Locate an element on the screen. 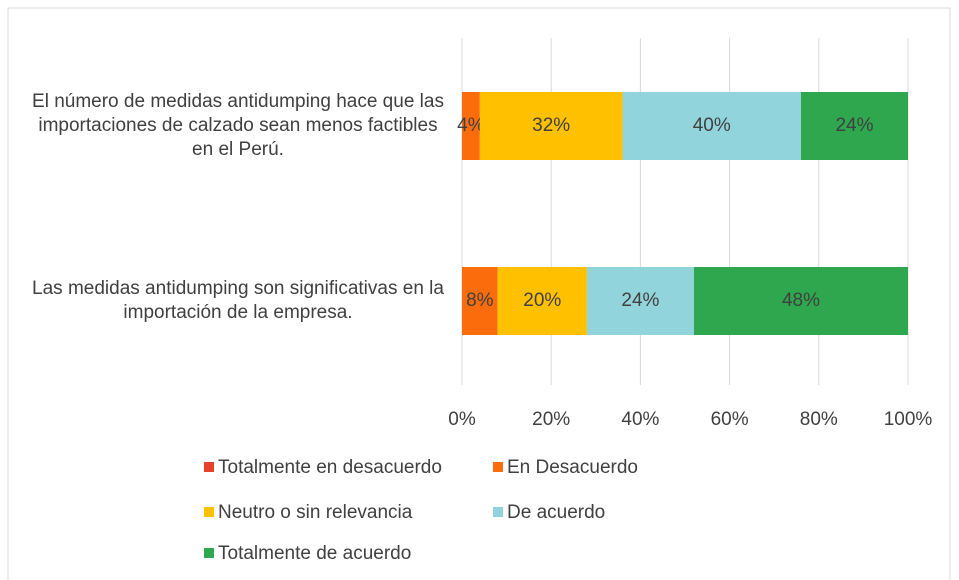 This screenshot has height=580, width=959. x-tick-label: 100% is located at coordinates (908, 419).